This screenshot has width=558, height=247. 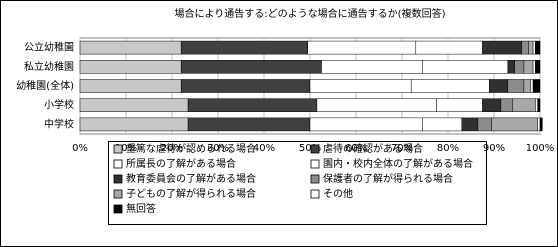 I want to click on legend-label: 子どもの了解が得られる場合, so click(x=191, y=193).